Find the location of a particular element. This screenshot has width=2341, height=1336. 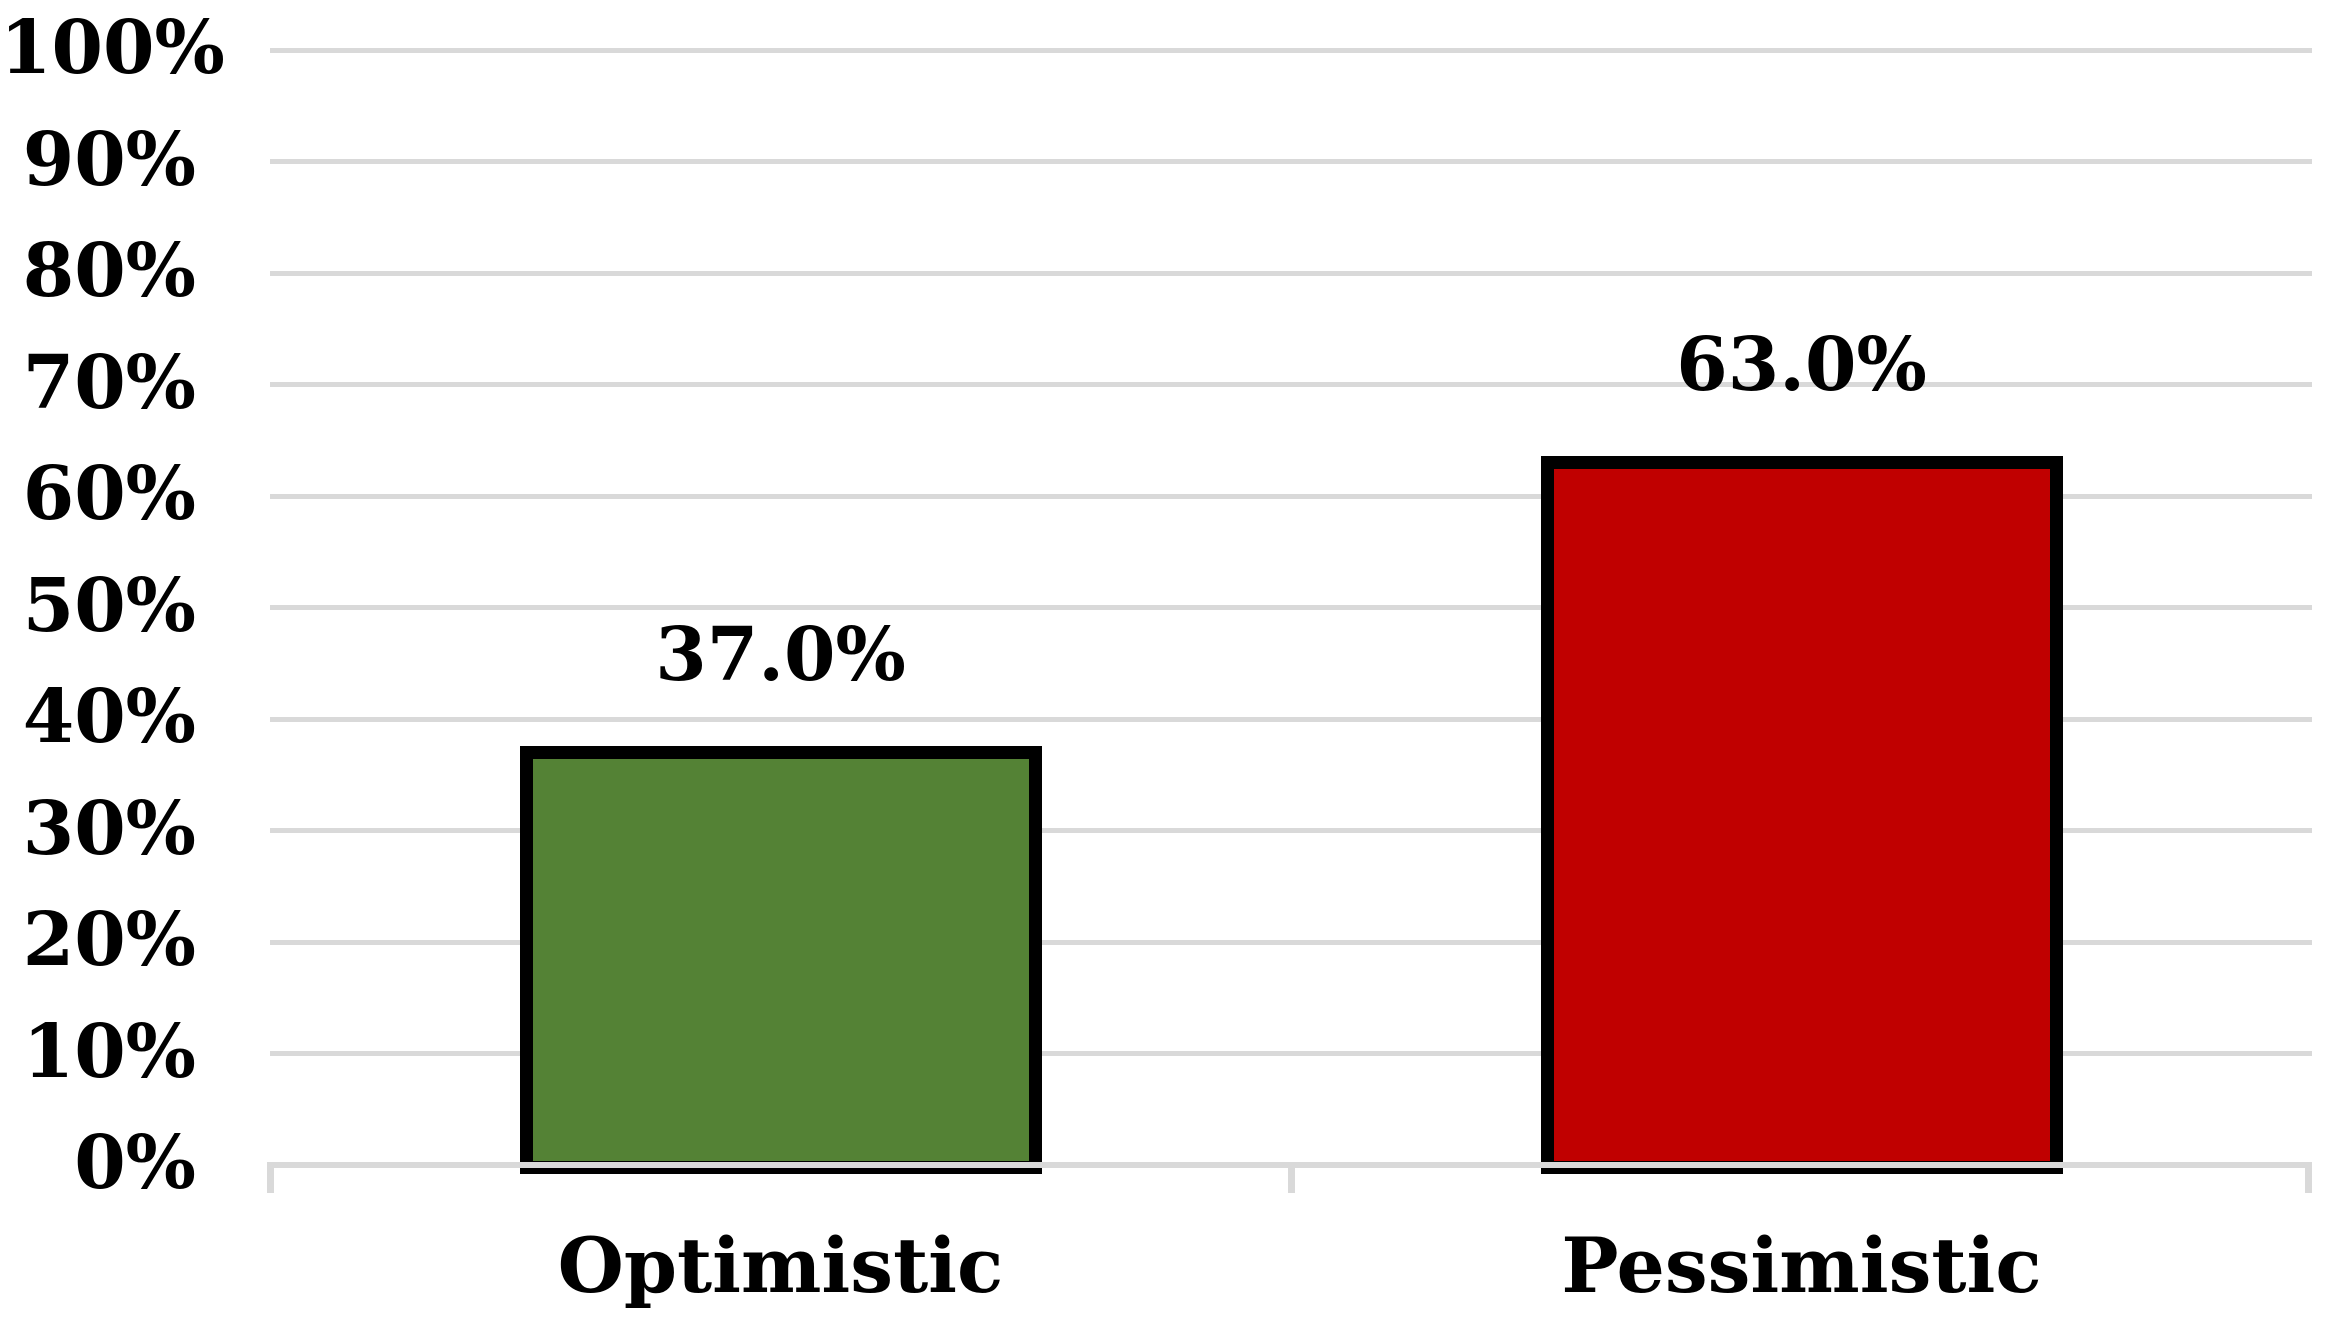

y-tick-label-100: 100% is located at coordinates (112, 48).